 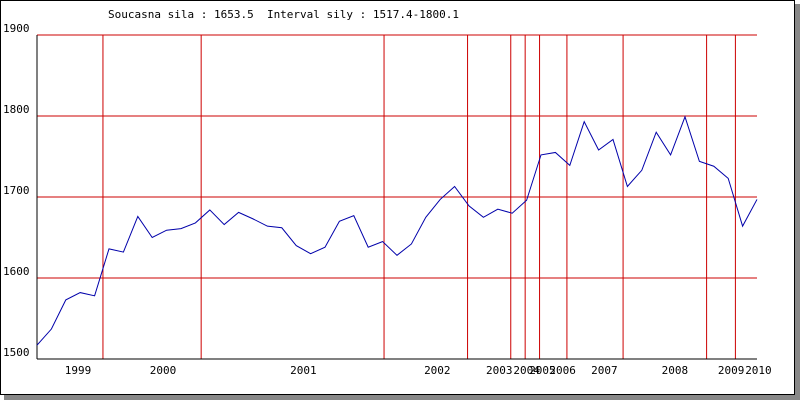 I want to click on x-tick-label: 2009, so click(x=731, y=370).